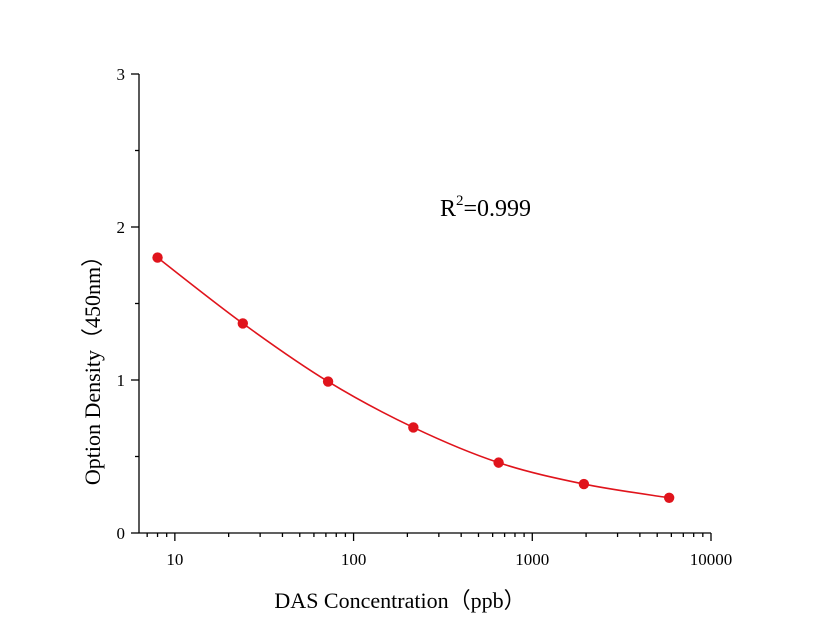 The image size is (816, 640). What do you see at coordinates (448, 209) in the screenshot?
I see `r-squared-base: R` at bounding box center [448, 209].